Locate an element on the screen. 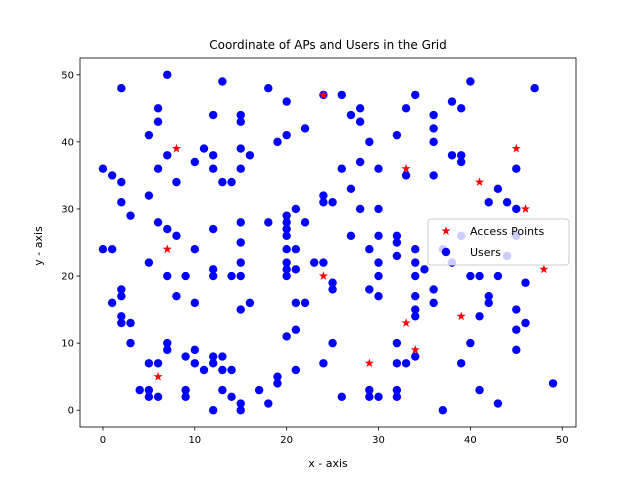  legend-label-users: Users is located at coordinates (485, 252).